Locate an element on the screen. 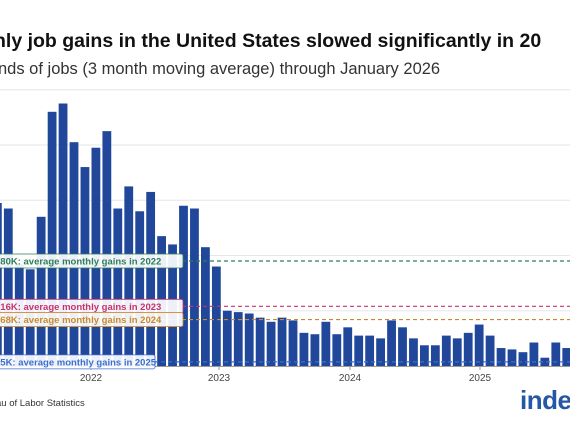  reference-label: 216K: average monthly gains in 2023 is located at coordinates (80, 307).